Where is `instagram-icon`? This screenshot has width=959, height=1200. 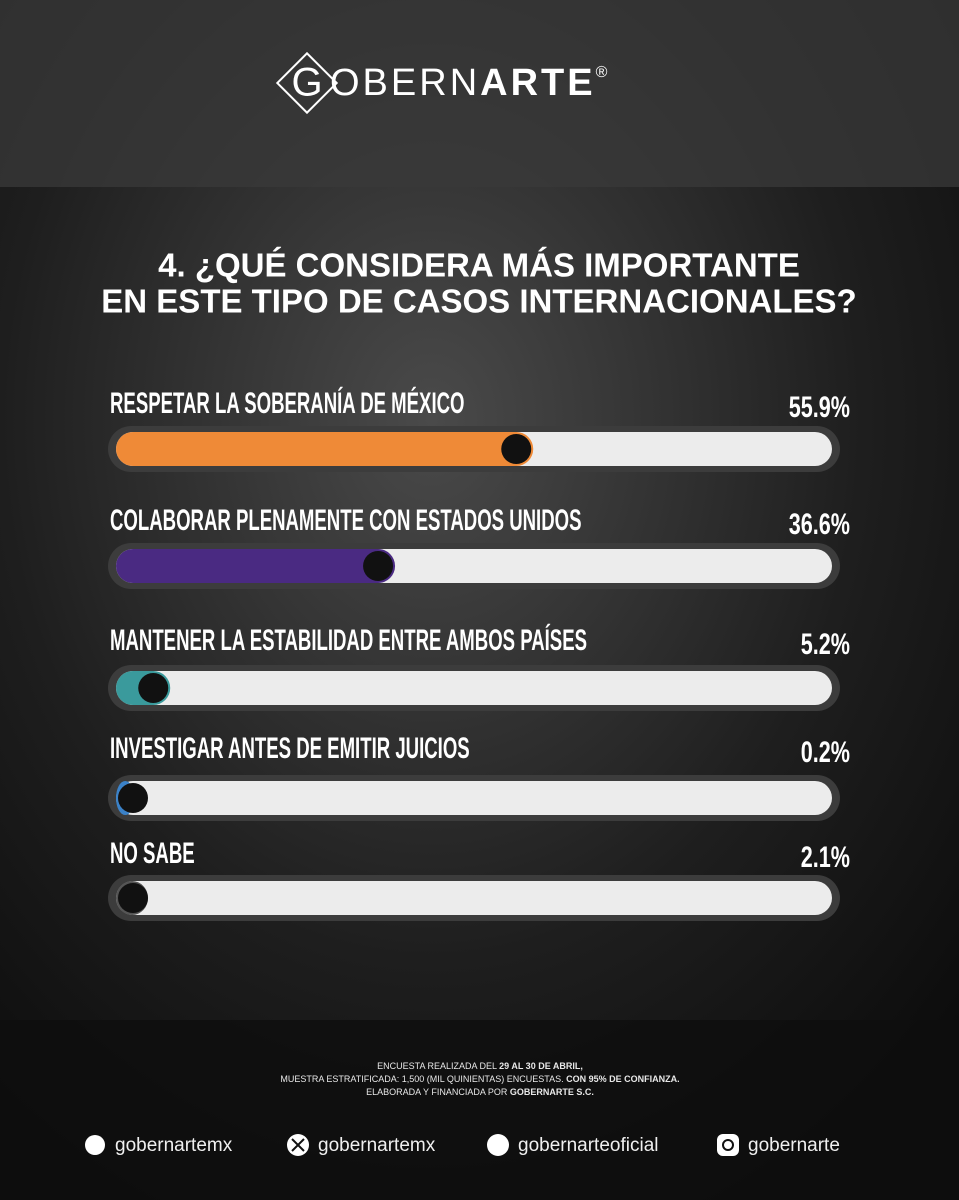 instagram-icon is located at coordinates (728, 1145).